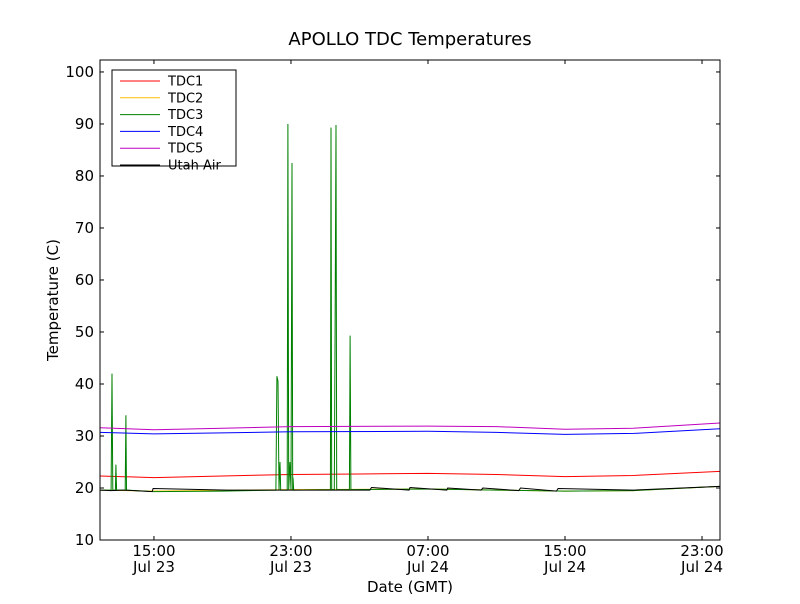  Describe the element at coordinates (84, 384) in the screenshot. I see `y-tick-label: 40` at that location.